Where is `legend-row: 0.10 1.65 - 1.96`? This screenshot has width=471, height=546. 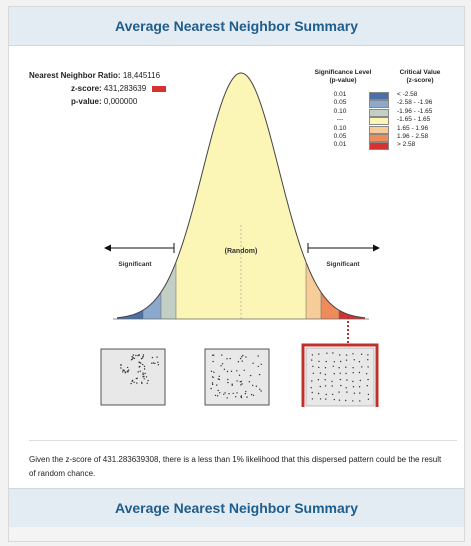 legend-row: 0.10 1.65 - 1.96 is located at coordinates (389, 129).